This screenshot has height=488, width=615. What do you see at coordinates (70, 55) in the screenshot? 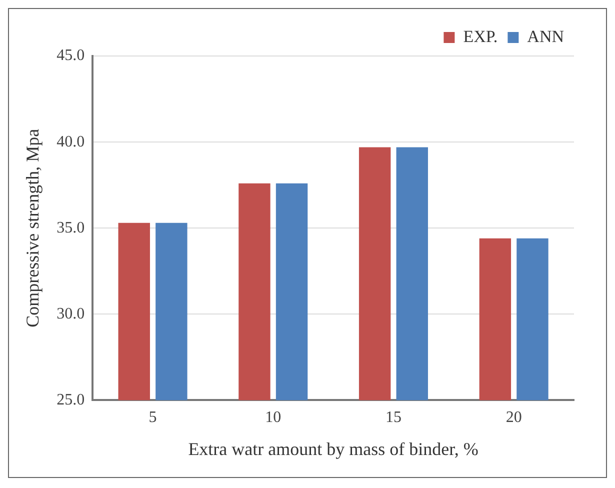
I see `y-tick-label: 45.0` at bounding box center [70, 55].